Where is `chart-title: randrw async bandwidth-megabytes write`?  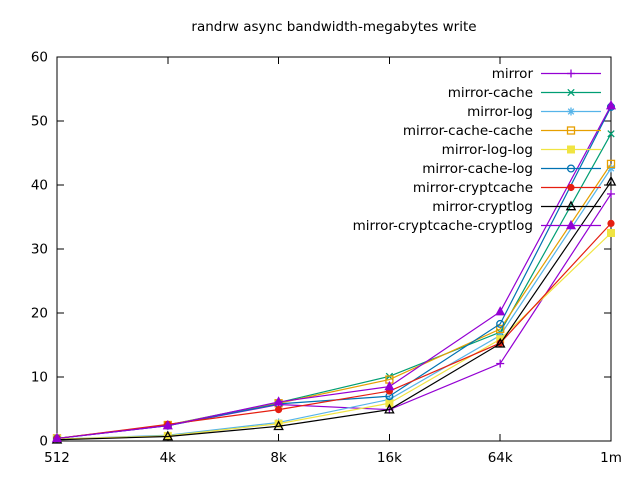
chart-title: randrw async bandwidth-megabytes write is located at coordinates (333, 27).